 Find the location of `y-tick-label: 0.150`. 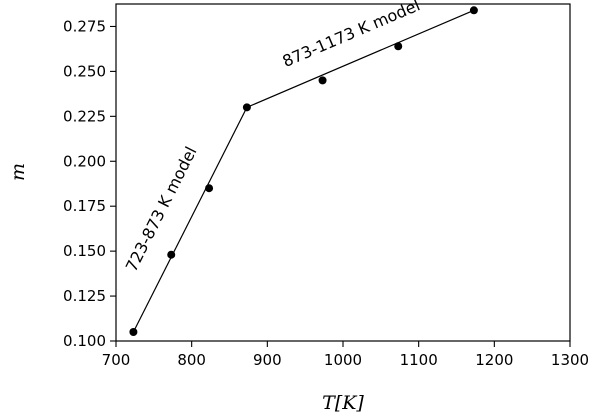

y-tick-label: 0.150 is located at coordinates (84, 251).